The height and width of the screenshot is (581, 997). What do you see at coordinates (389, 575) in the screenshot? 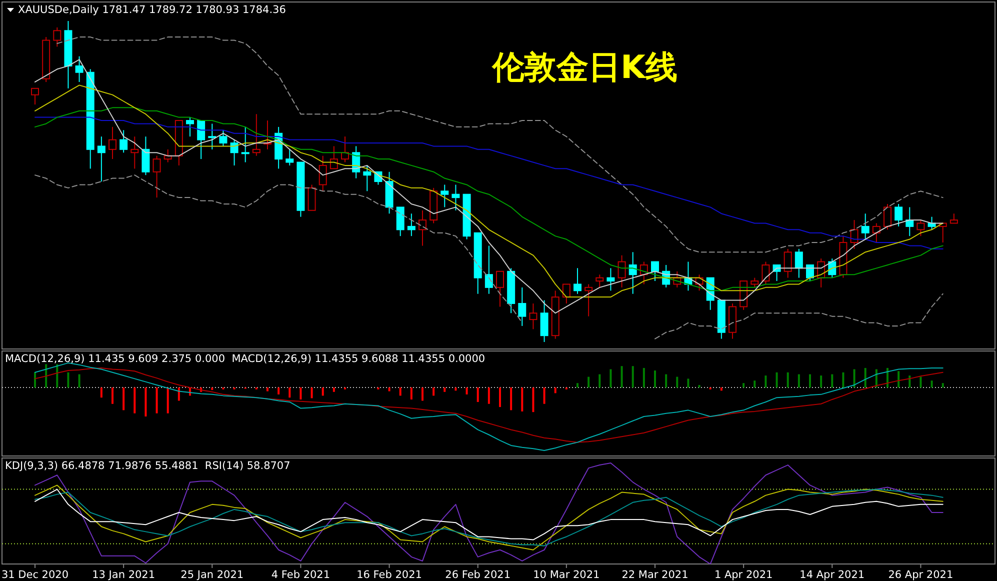
I see `x-tick-label: 16 Feb 2021` at bounding box center [389, 575].